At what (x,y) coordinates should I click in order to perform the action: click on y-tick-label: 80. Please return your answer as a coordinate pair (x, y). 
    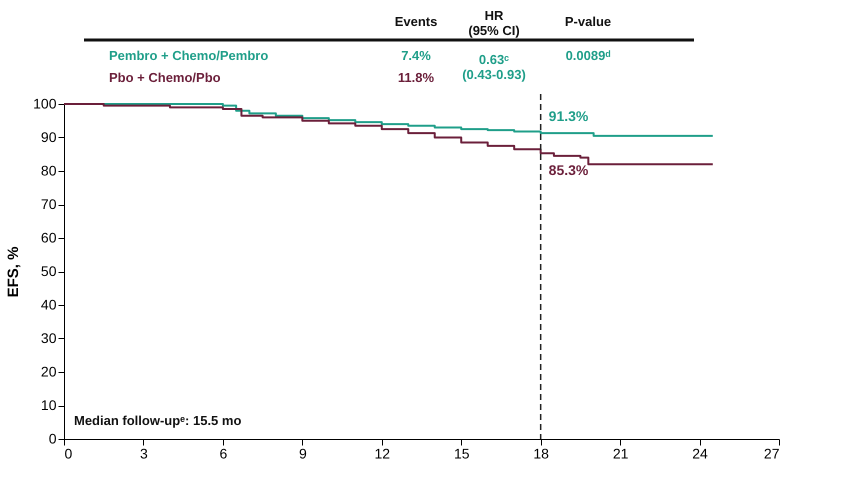
    Looking at the image, I should click on (48, 170).